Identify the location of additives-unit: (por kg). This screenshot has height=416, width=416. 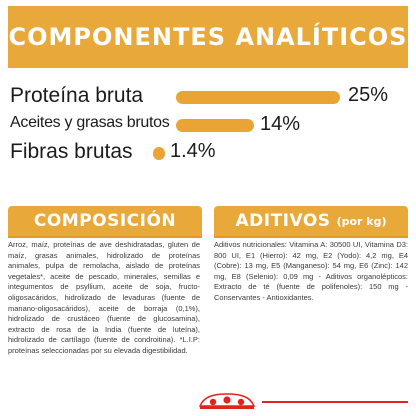
(361, 221).